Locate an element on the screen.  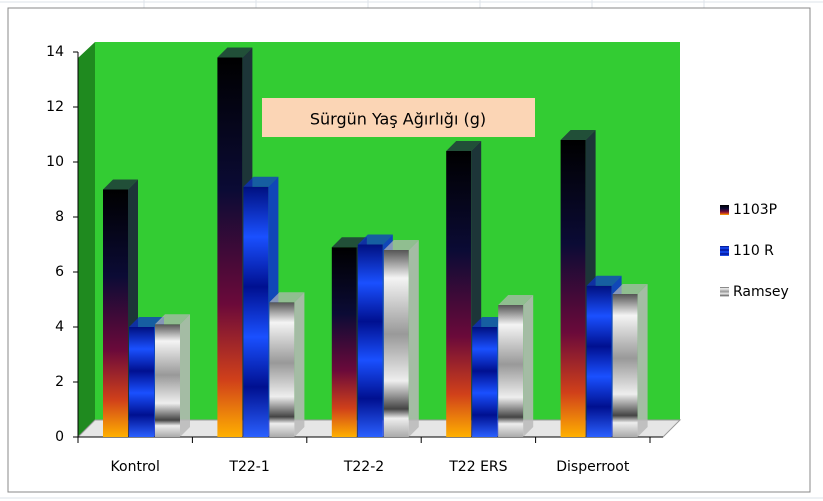
y-tick-label: 4 is located at coordinates (59, 327).